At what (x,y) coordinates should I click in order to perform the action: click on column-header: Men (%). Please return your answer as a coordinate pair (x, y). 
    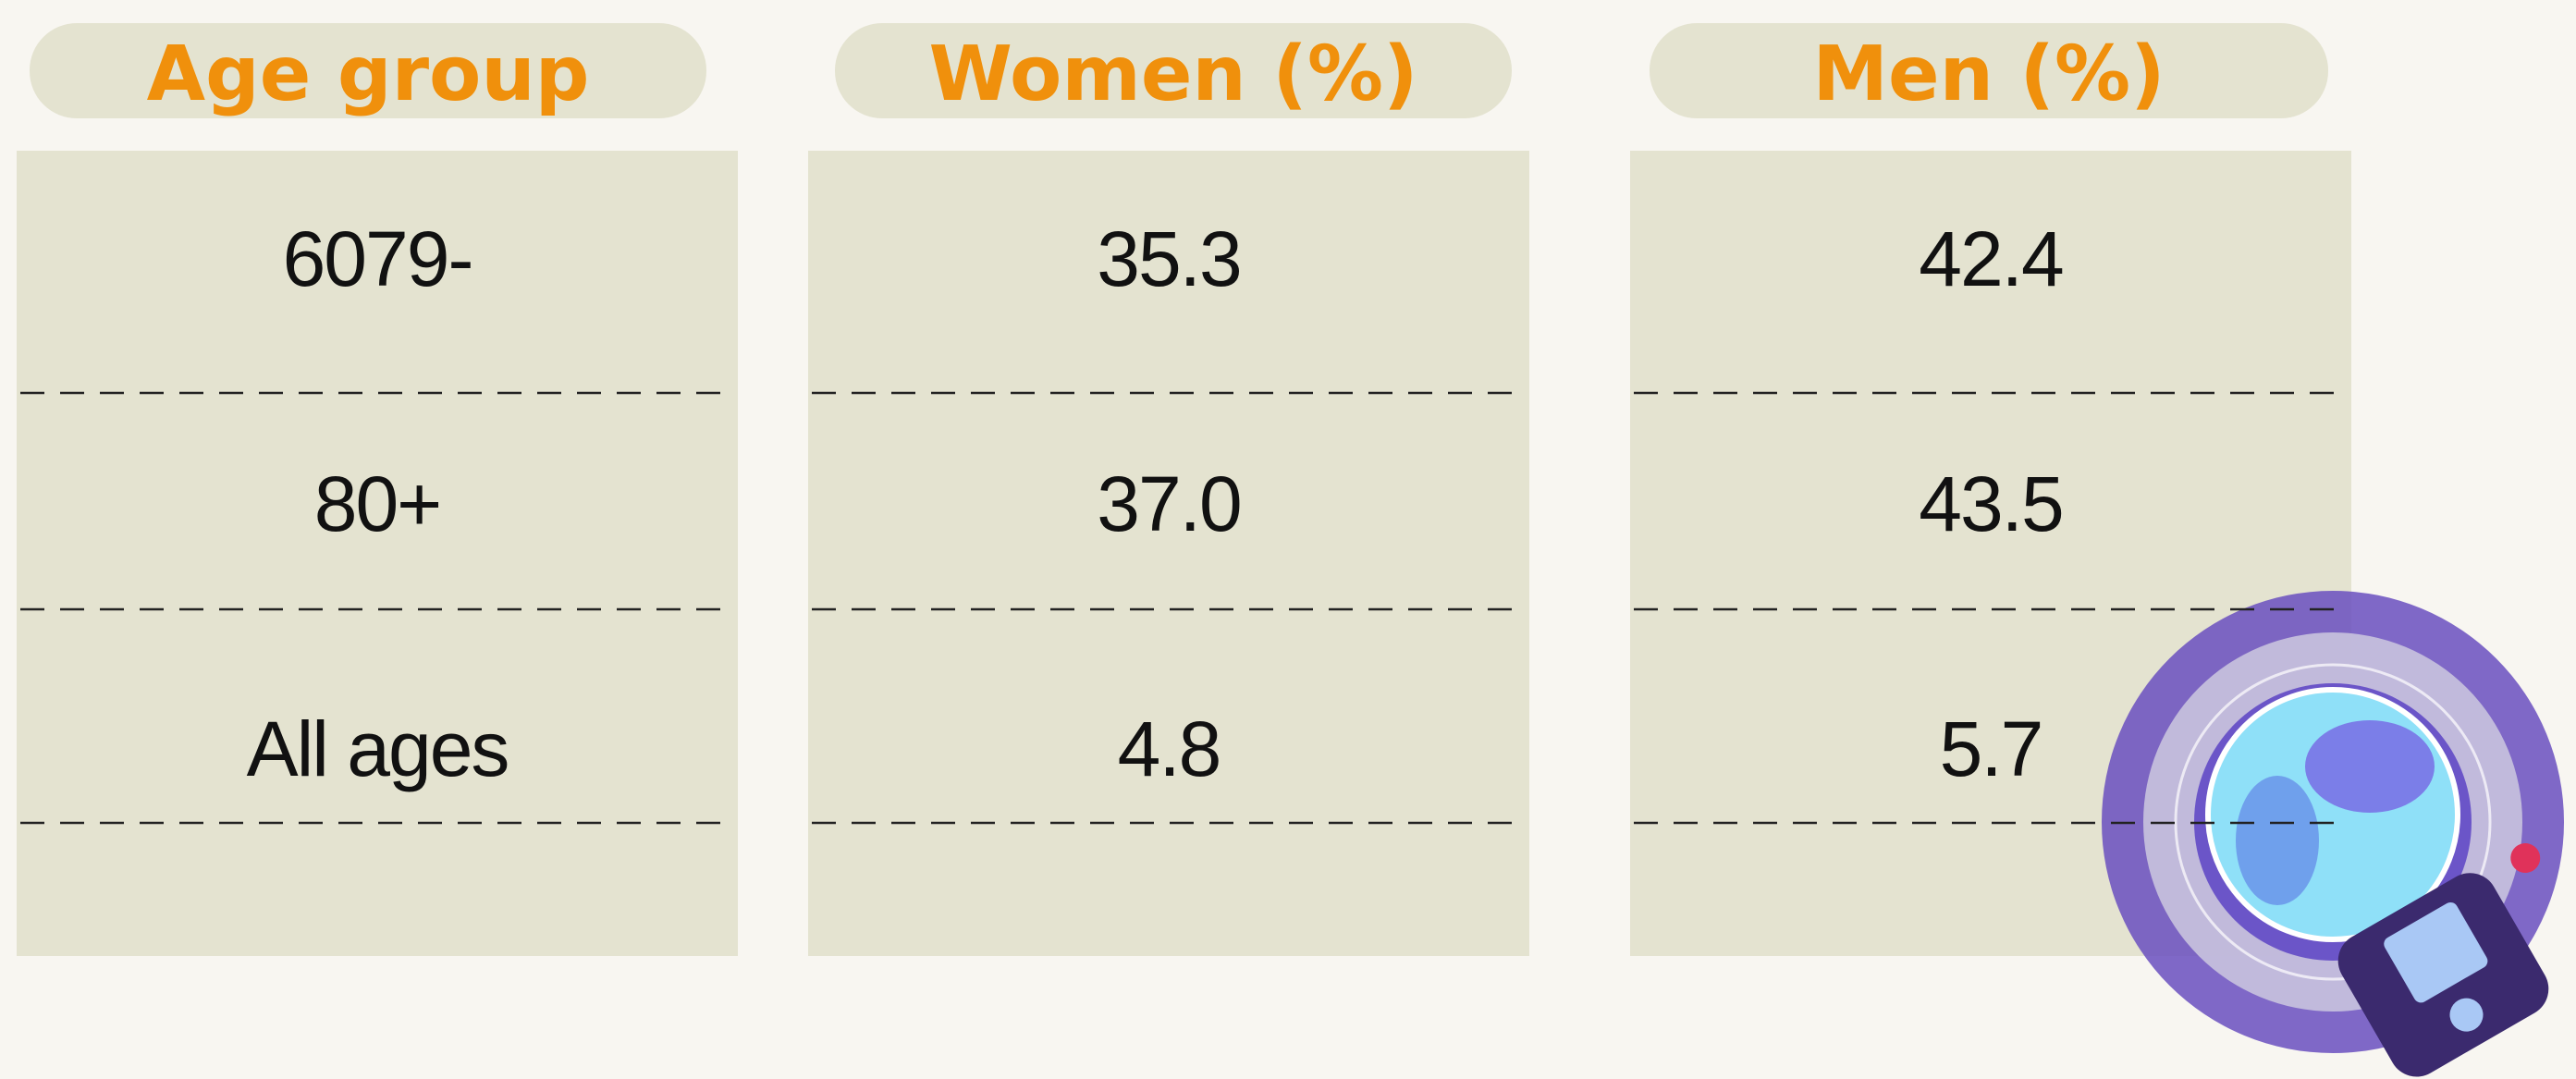
    Looking at the image, I should click on (1988, 75).